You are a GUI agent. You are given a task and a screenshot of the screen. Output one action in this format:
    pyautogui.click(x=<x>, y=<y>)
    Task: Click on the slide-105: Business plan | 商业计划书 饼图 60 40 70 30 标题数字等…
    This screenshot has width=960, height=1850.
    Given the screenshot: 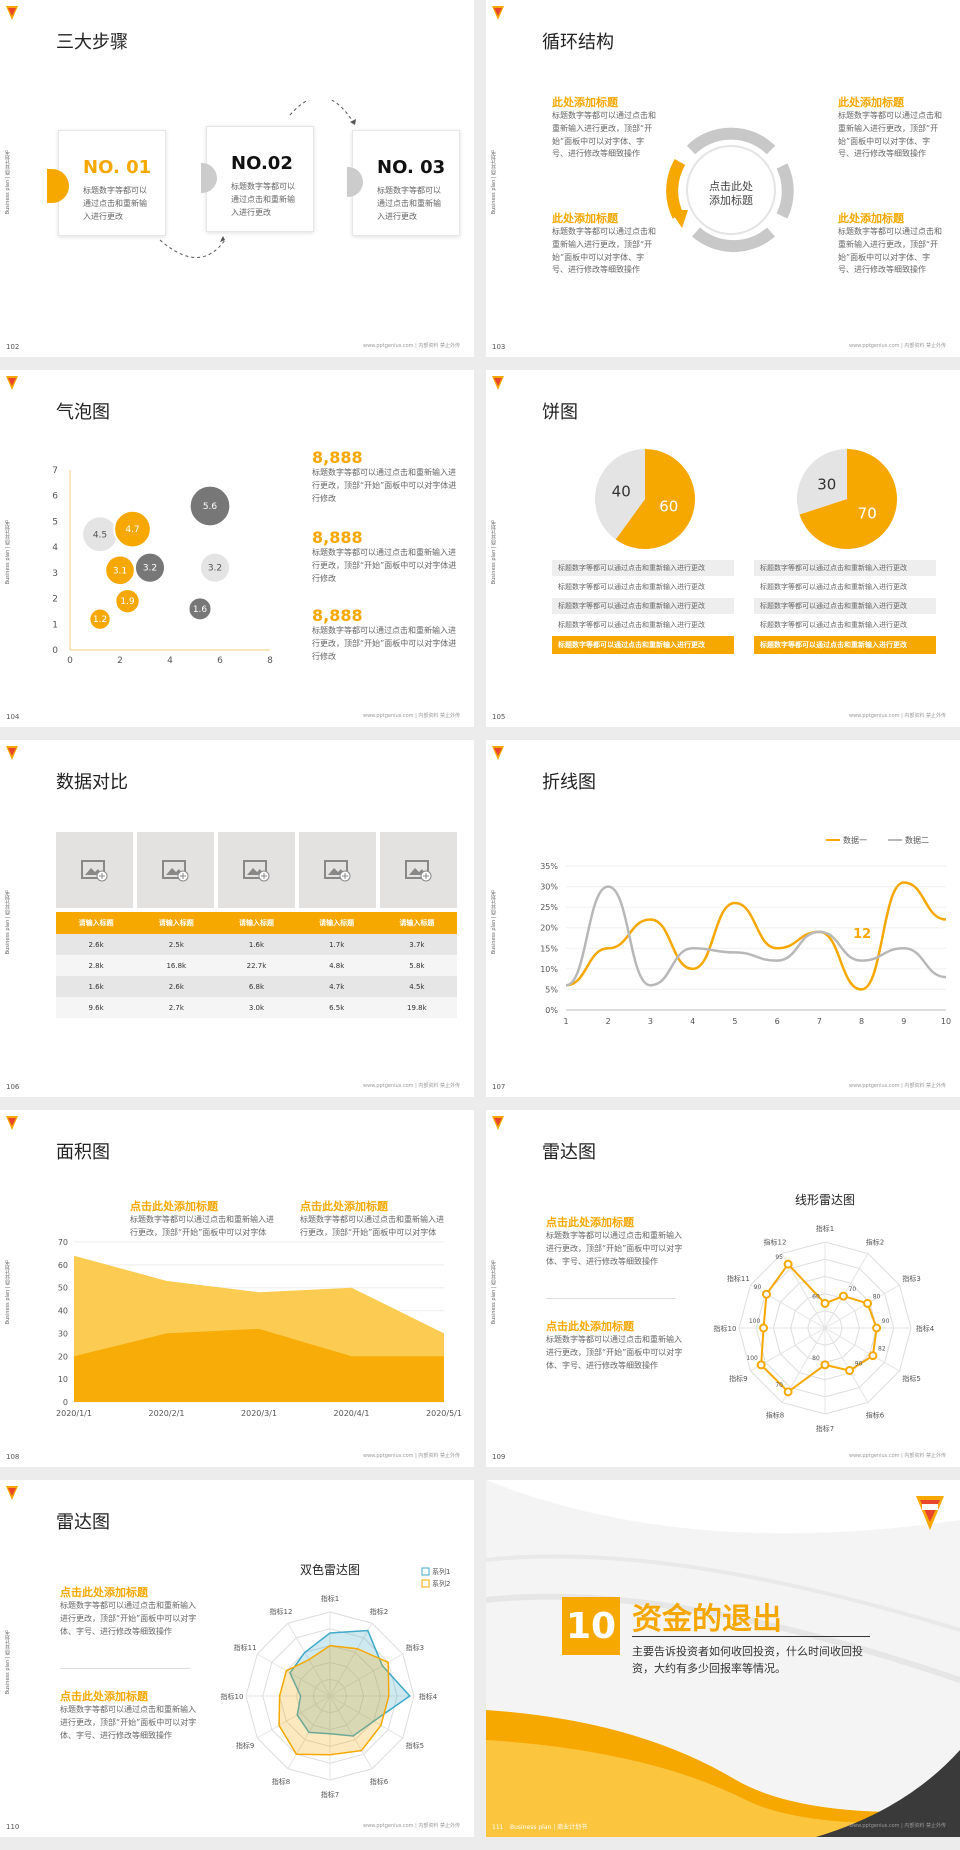 What is the action you would take?
    pyautogui.click(x=723, y=548)
    